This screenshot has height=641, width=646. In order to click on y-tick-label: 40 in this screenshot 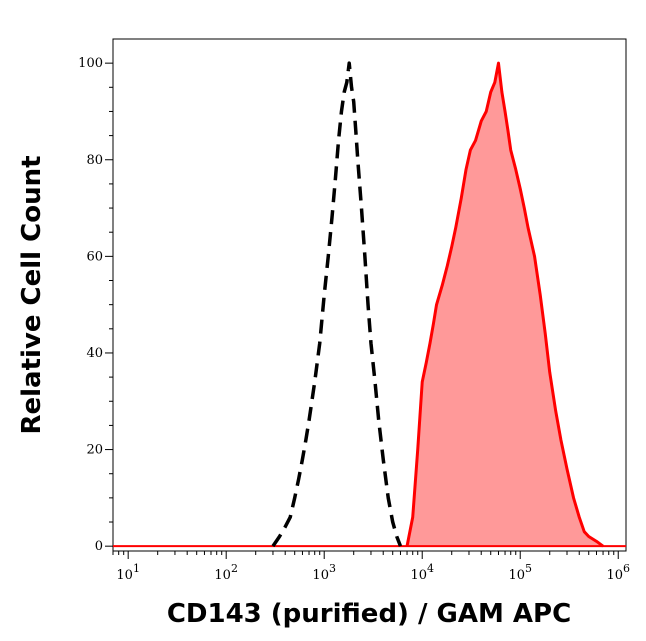, I will do `click(94, 353)`.